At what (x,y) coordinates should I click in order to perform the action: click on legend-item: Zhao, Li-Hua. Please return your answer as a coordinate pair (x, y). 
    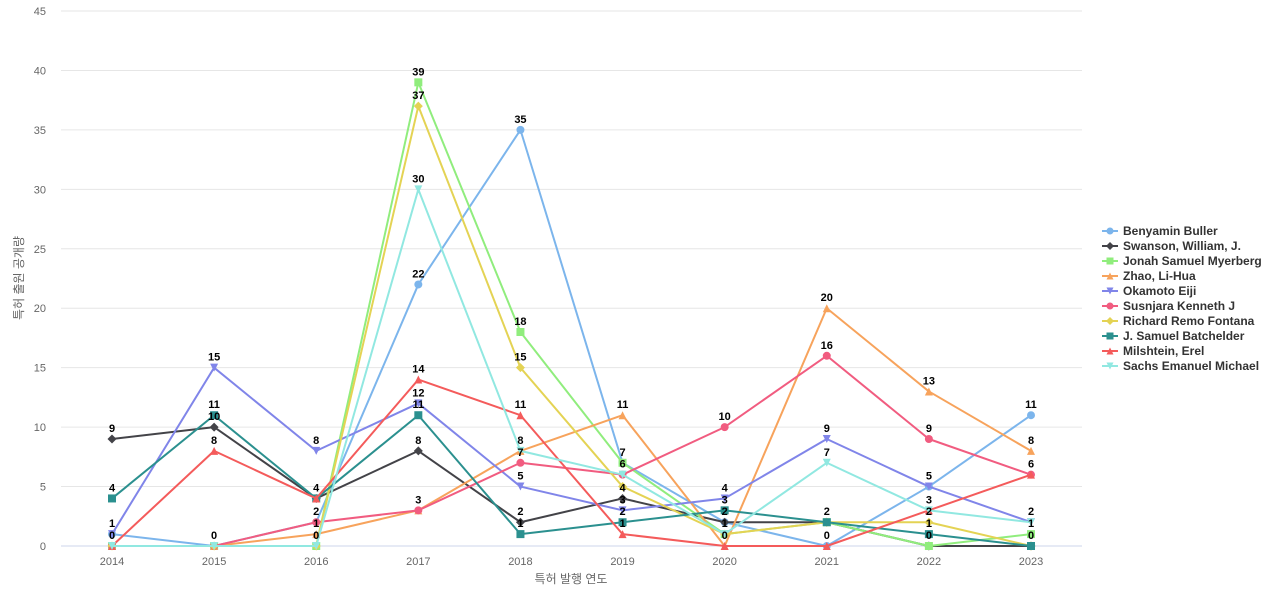
    Looking at the image, I should click on (1149, 276).